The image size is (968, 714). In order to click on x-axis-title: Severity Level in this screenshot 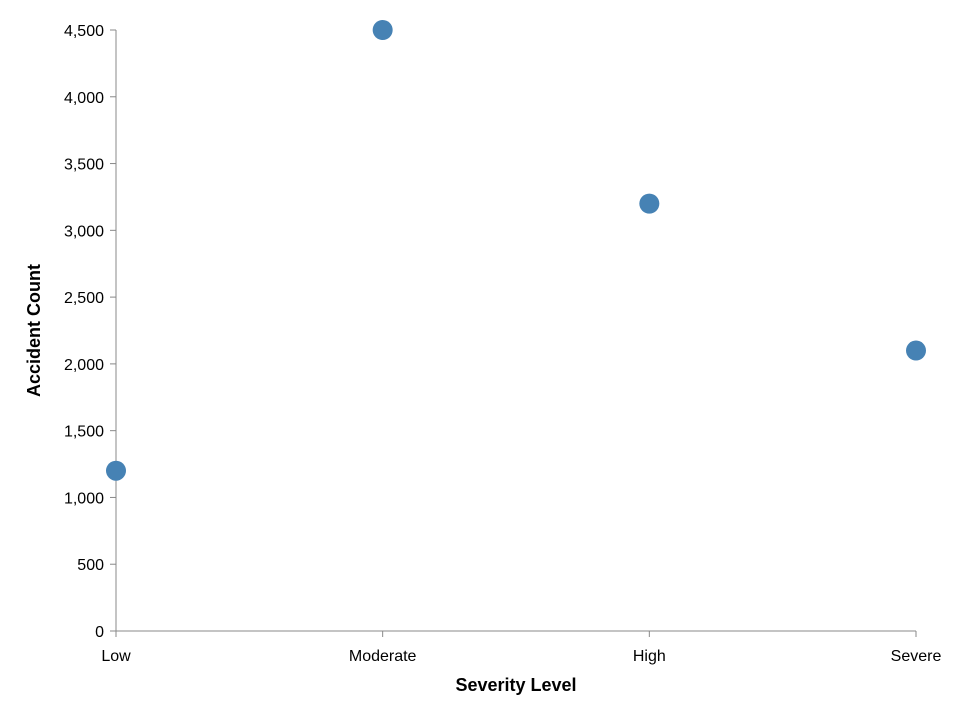, I will do `click(515, 685)`.